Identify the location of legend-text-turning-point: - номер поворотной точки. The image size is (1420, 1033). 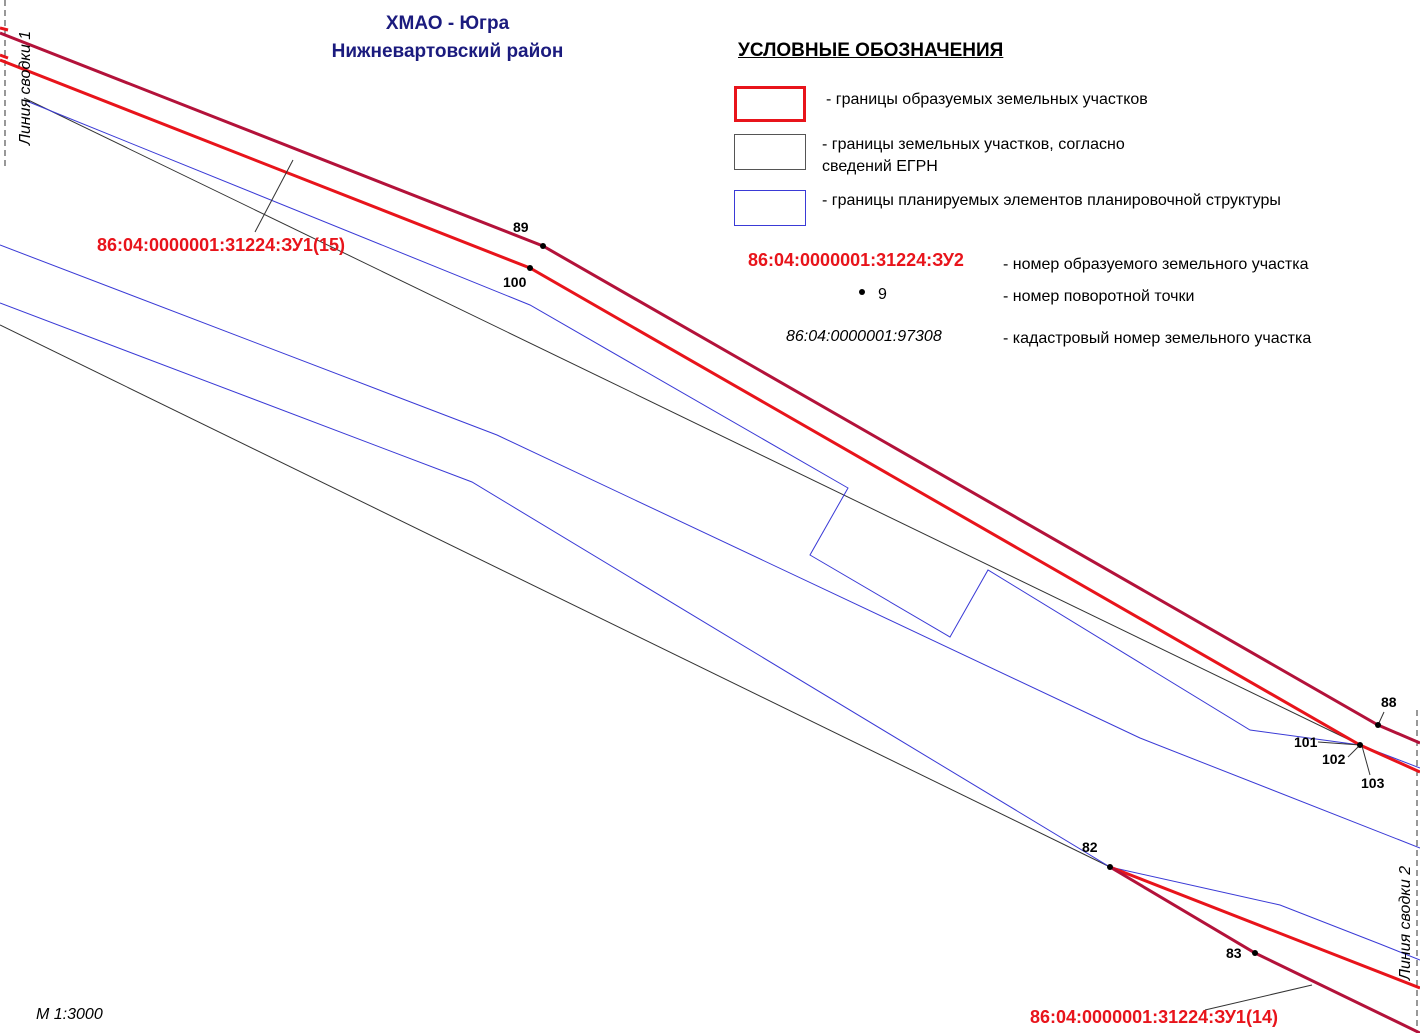
(1099, 296).